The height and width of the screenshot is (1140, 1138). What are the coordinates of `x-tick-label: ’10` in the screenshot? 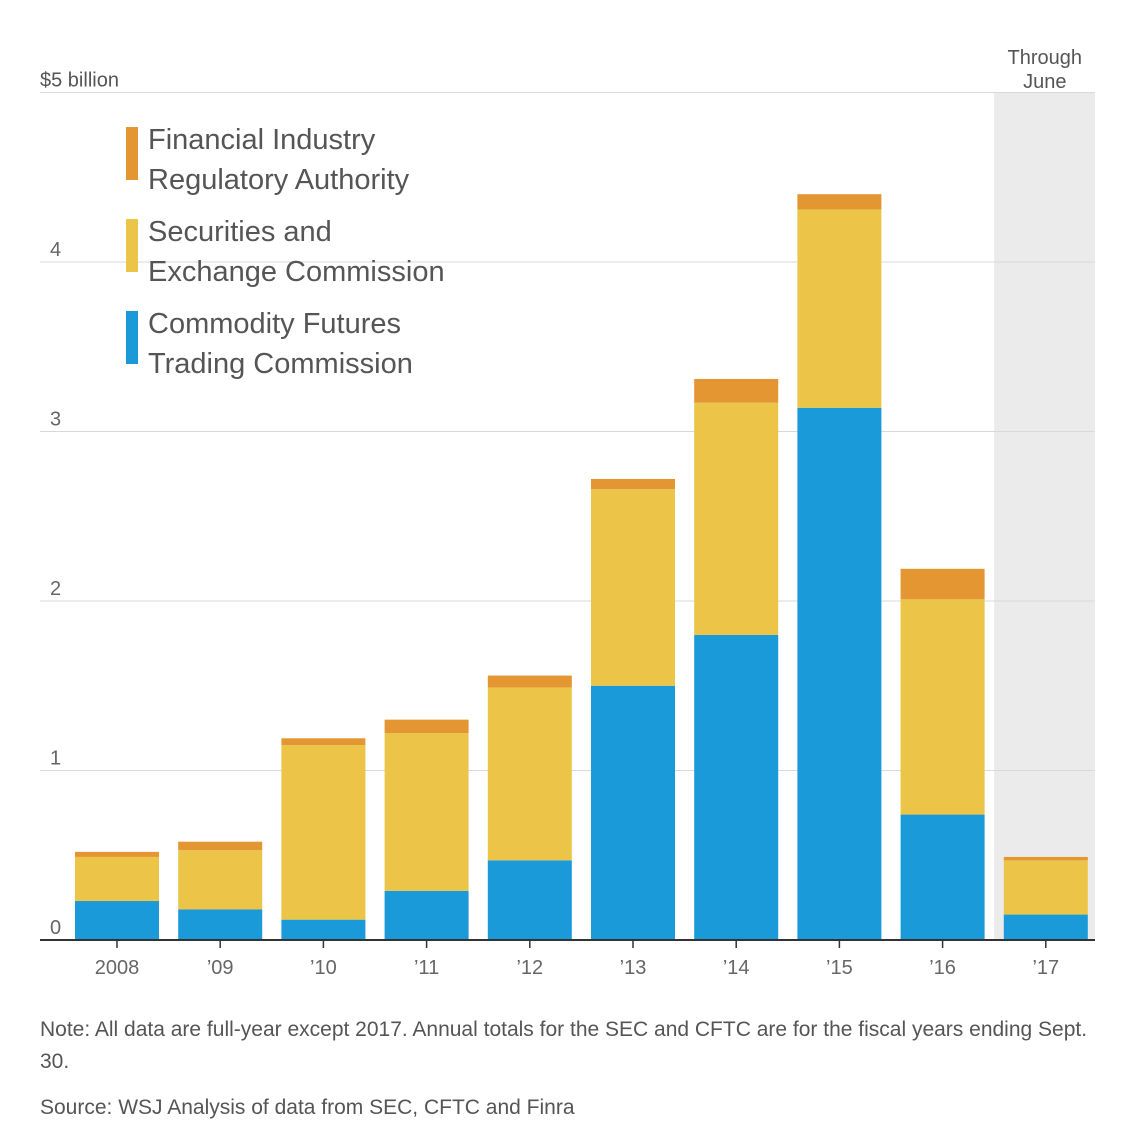 It's located at (323, 968).